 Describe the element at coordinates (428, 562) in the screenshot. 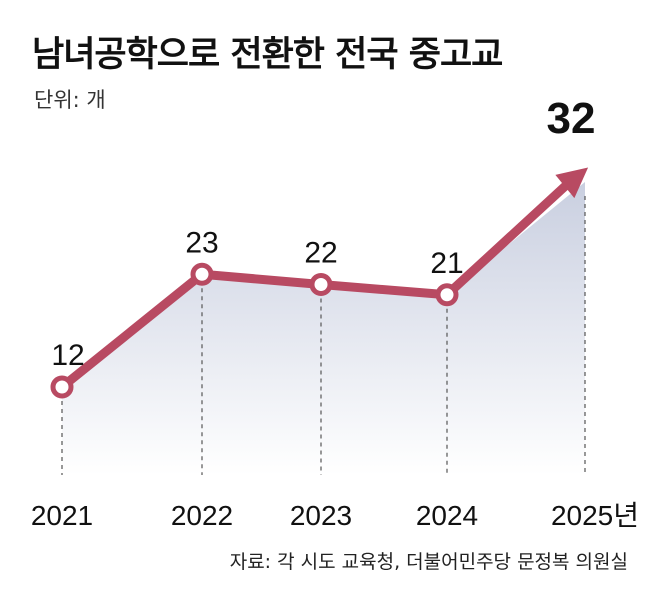

I see `source-note: 자료: 각 시도 교육청, 더불어민주당 문정복 의원실` at that location.